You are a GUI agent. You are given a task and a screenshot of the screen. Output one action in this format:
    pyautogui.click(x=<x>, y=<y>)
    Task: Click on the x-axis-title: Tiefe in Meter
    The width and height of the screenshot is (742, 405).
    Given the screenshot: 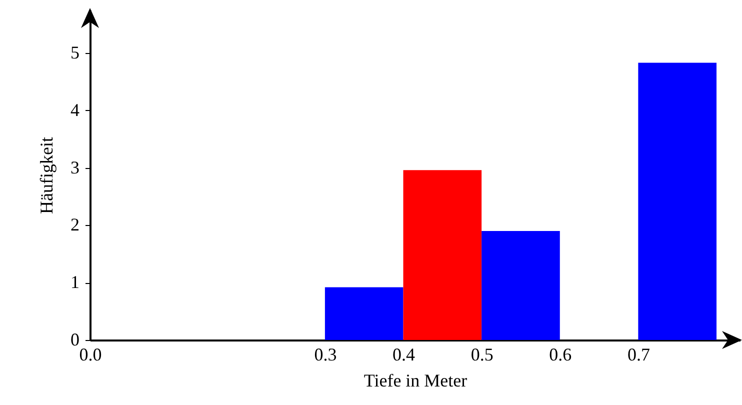 What is the action you would take?
    pyautogui.click(x=416, y=380)
    